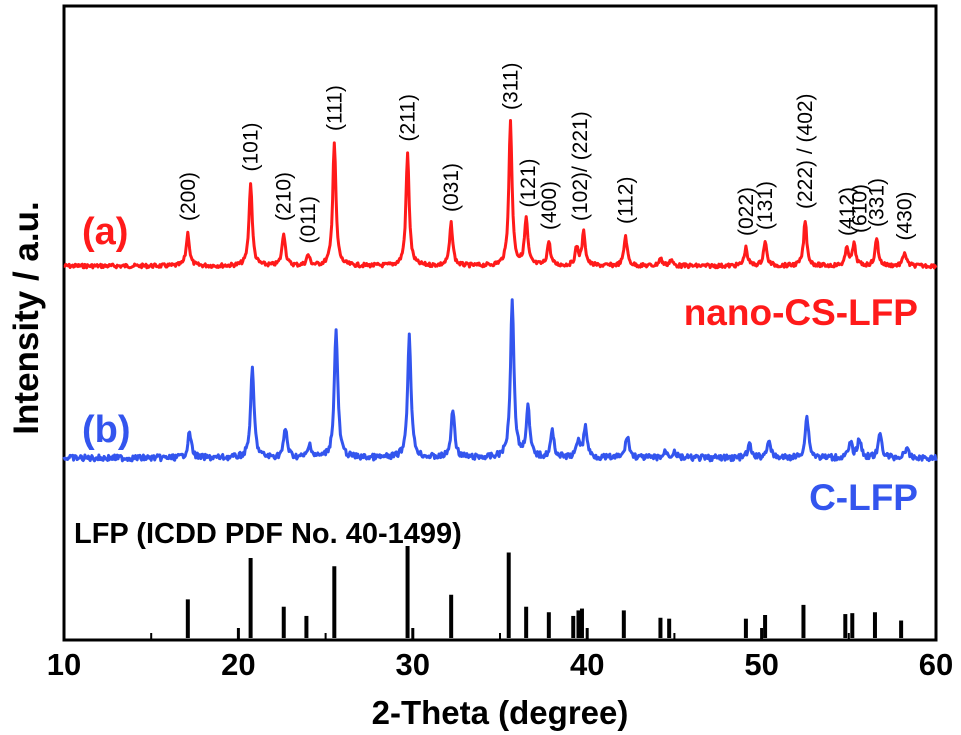 This screenshot has width=961, height=735. Describe the element at coordinates (549, 205) in the screenshot. I see `peak-annotation: (400)` at that location.